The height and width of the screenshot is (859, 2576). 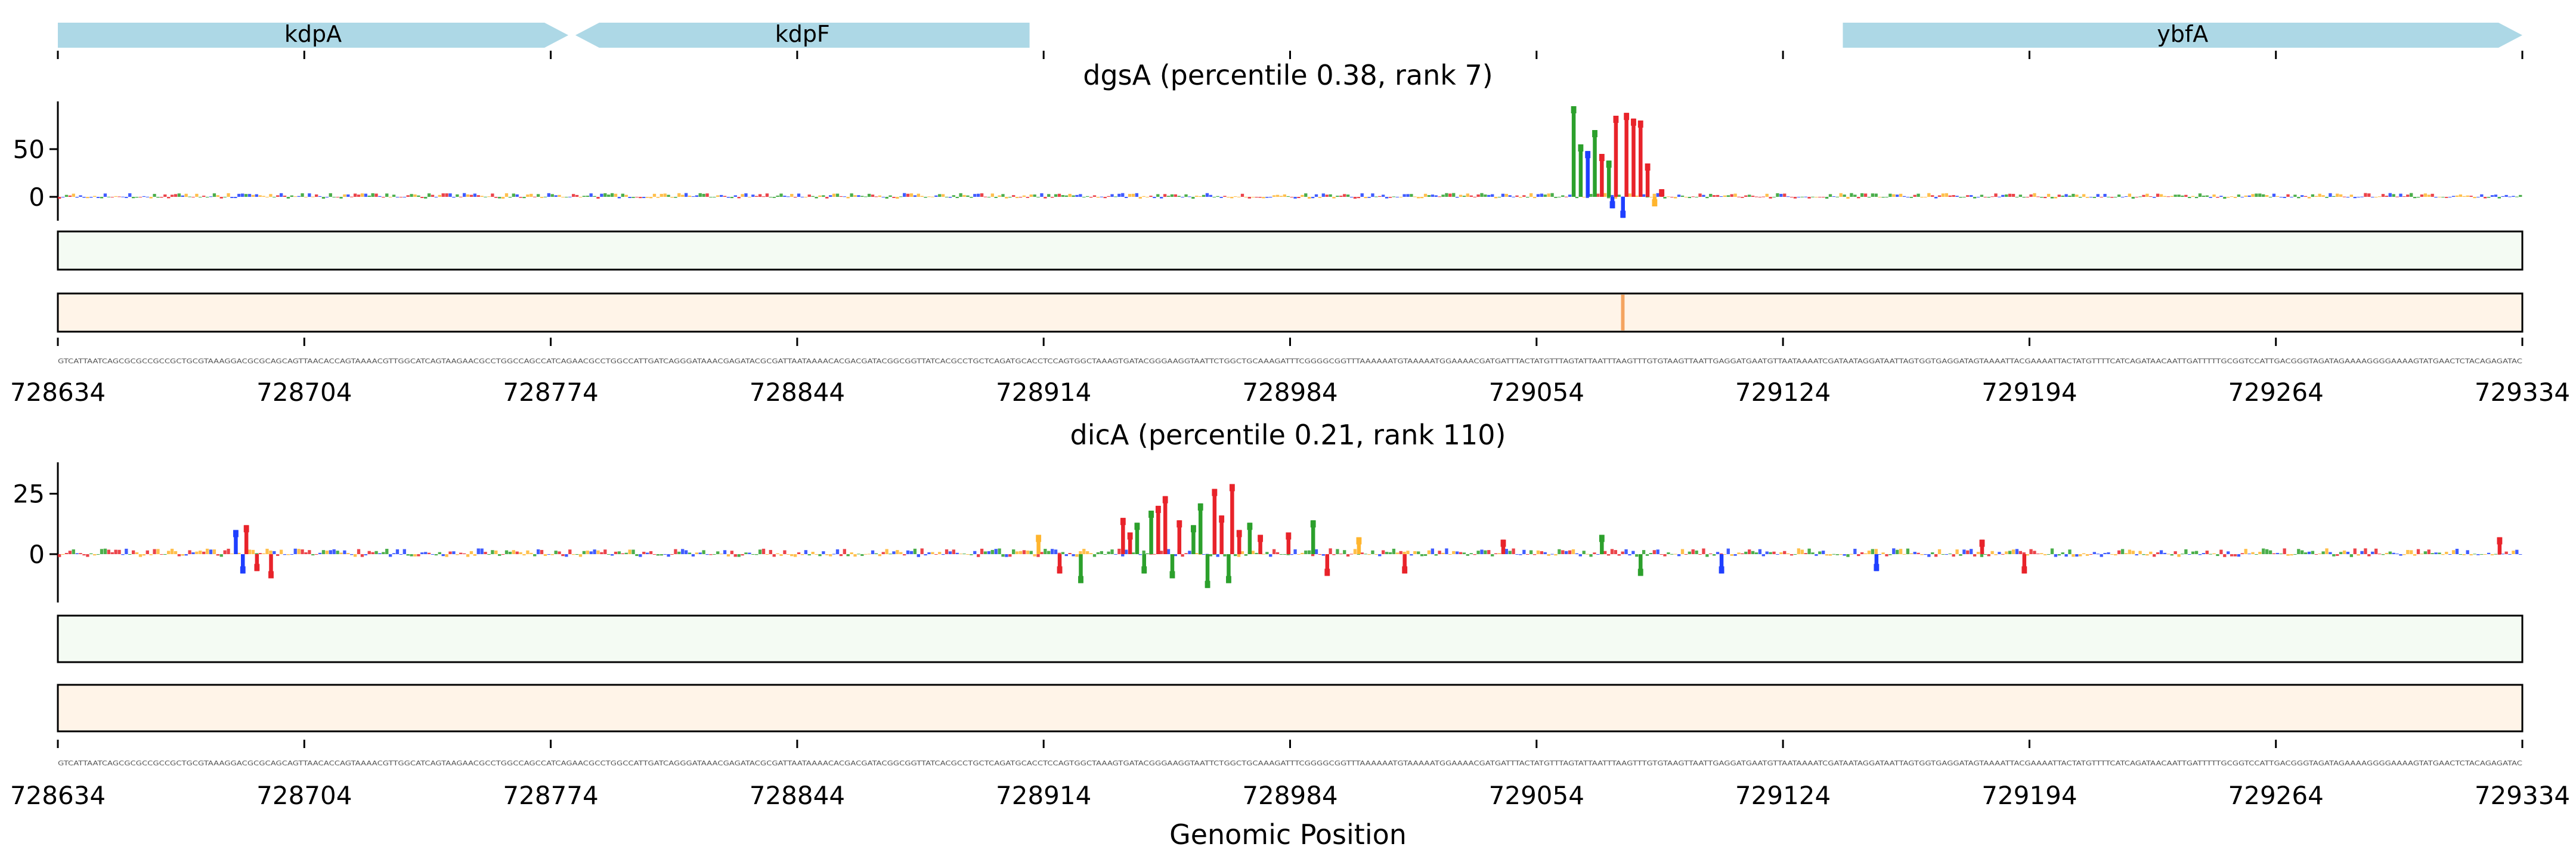 What do you see at coordinates (1179, 524) in the screenshot?
I see `logo-peak-cap` at bounding box center [1179, 524].